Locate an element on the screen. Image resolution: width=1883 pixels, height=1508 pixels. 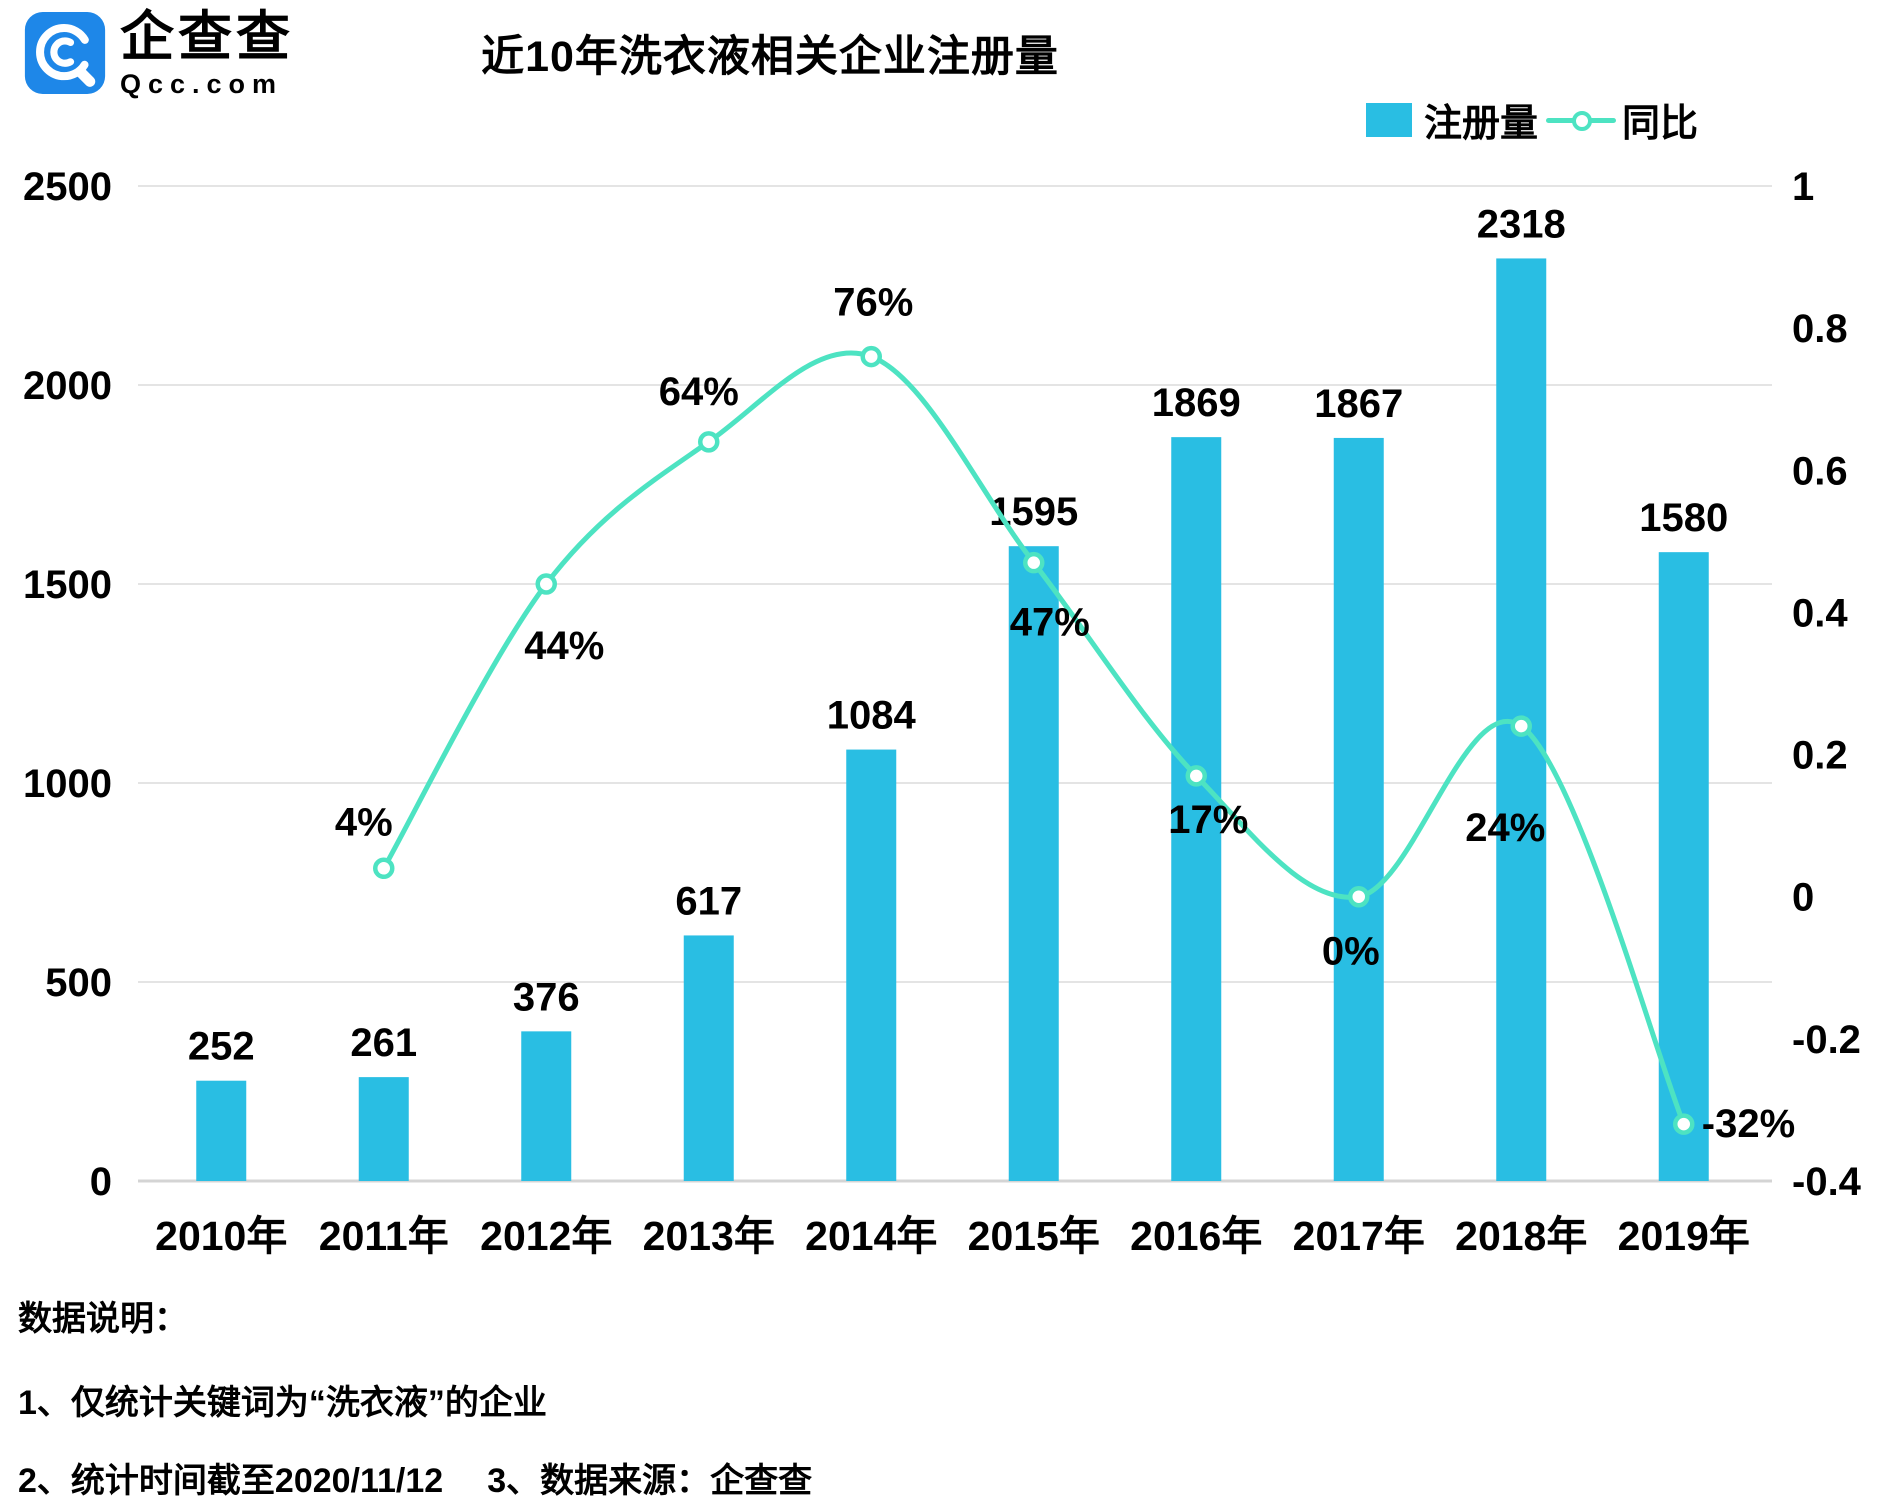
legend-line-marker-icon is located at coordinates (1581, 120).